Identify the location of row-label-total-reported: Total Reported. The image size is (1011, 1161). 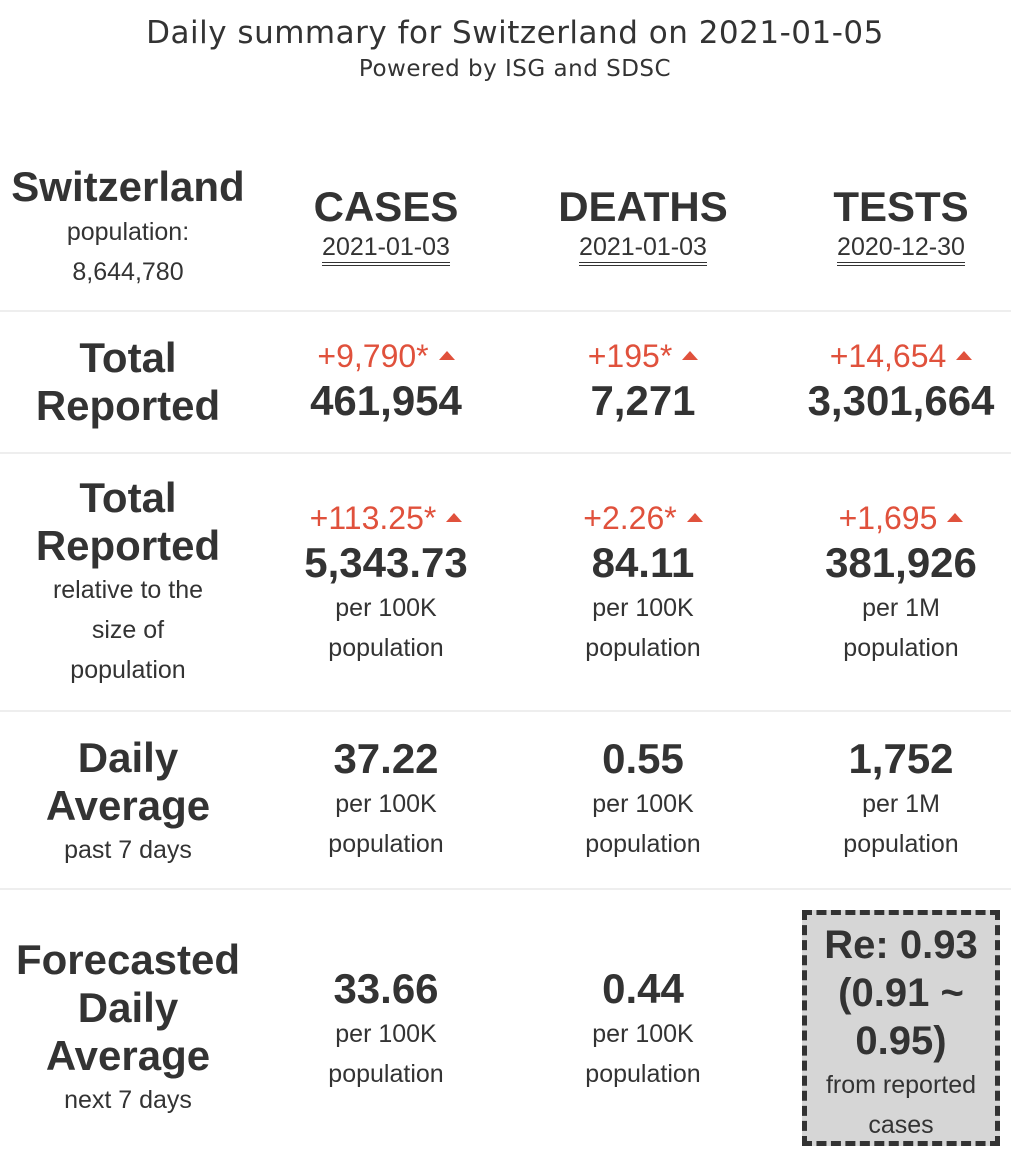
(128, 382).